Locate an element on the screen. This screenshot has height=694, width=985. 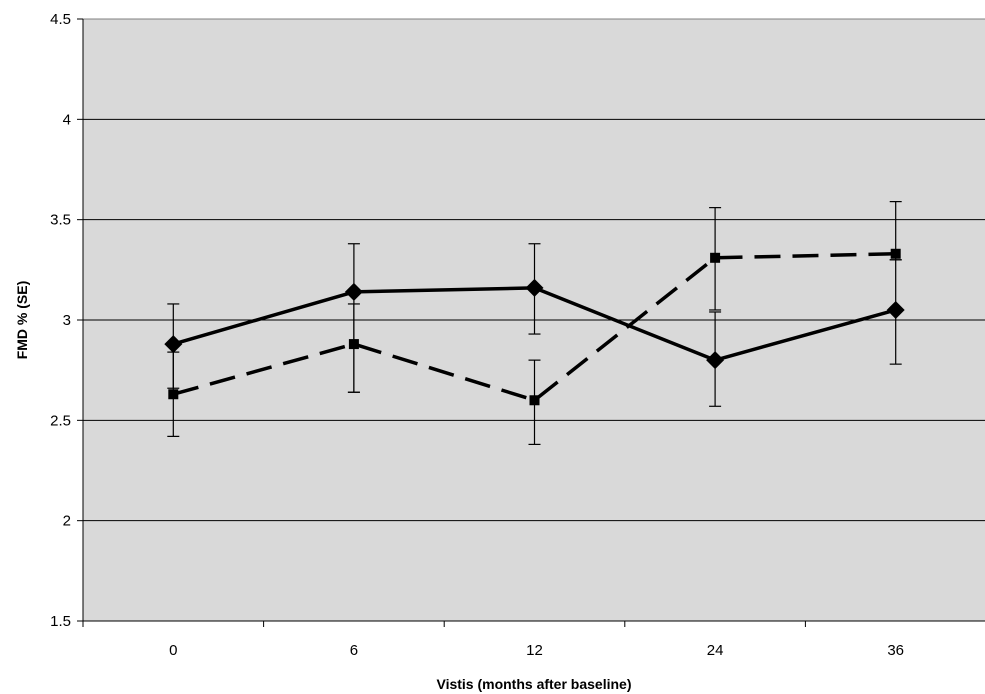
y-tick-label: 4.5 is located at coordinates (60, 19).